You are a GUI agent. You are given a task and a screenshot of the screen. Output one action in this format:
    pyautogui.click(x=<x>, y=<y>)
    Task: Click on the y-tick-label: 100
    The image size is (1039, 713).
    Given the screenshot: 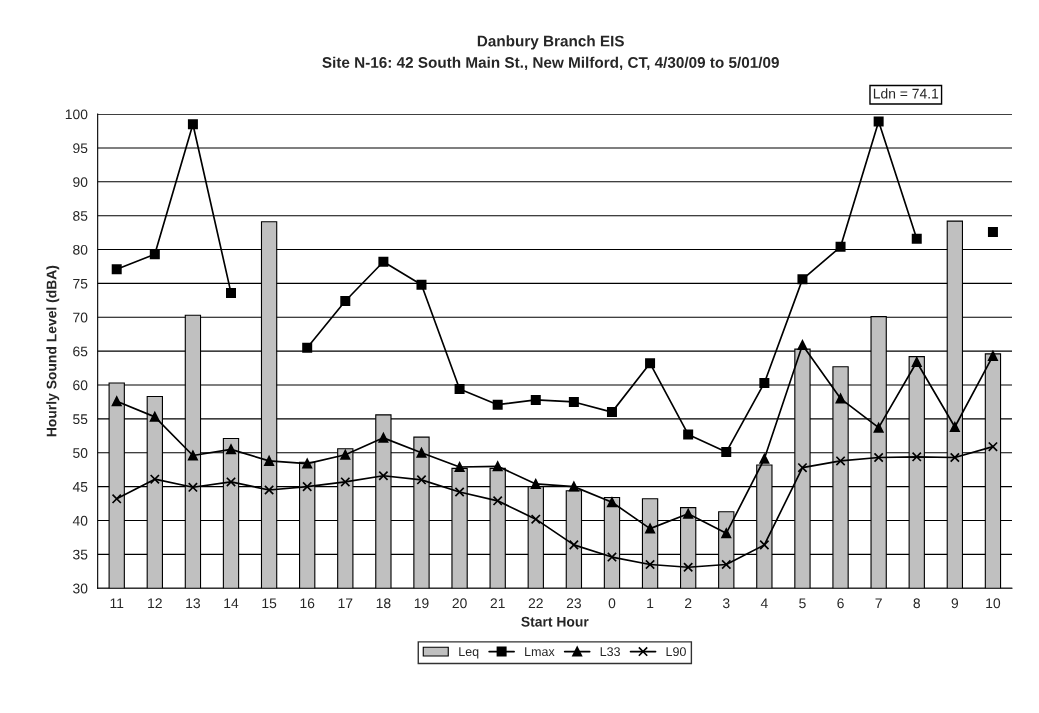 What is the action you would take?
    pyautogui.click(x=76, y=114)
    